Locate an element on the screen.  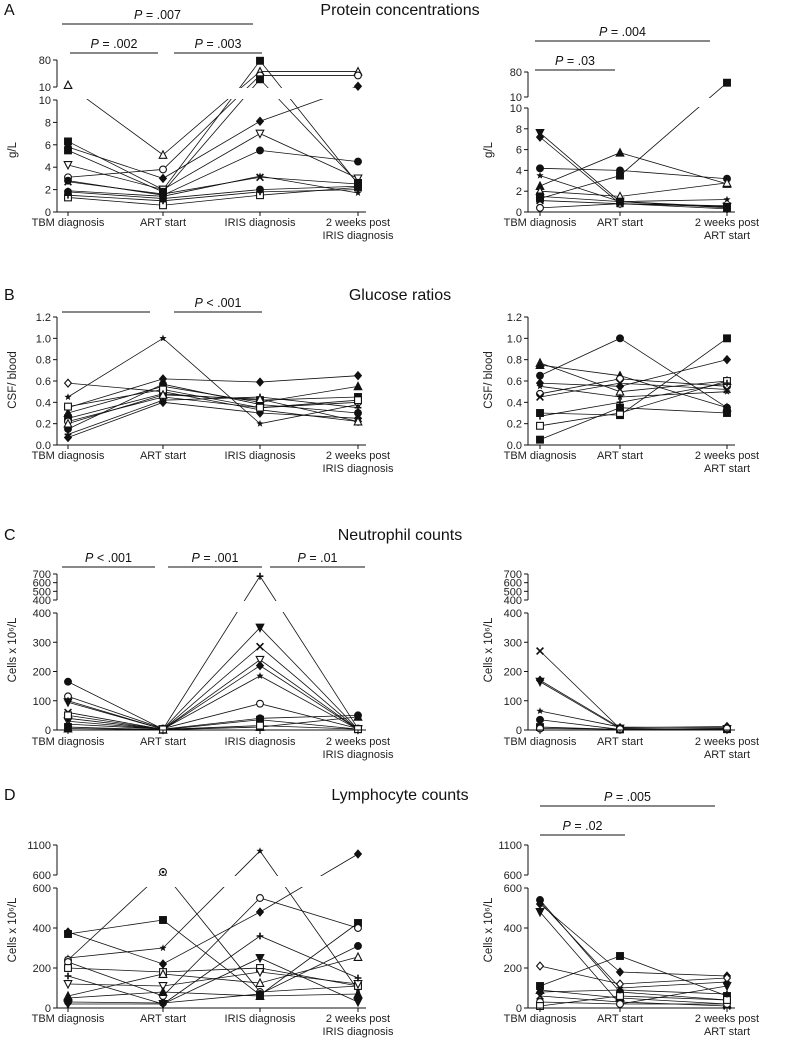
y-tick-label: 100 is located at coordinates (42, 702).